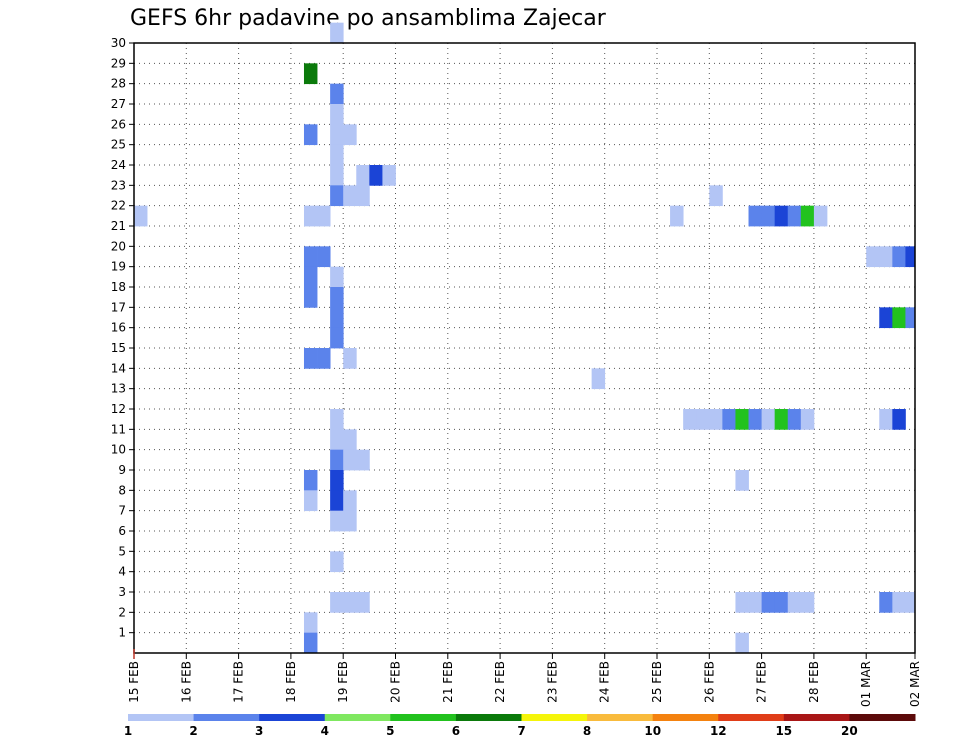 The width and height of the screenshot is (960, 742). What do you see at coordinates (456, 731) in the screenshot?
I see `legend-label: 6` at bounding box center [456, 731].